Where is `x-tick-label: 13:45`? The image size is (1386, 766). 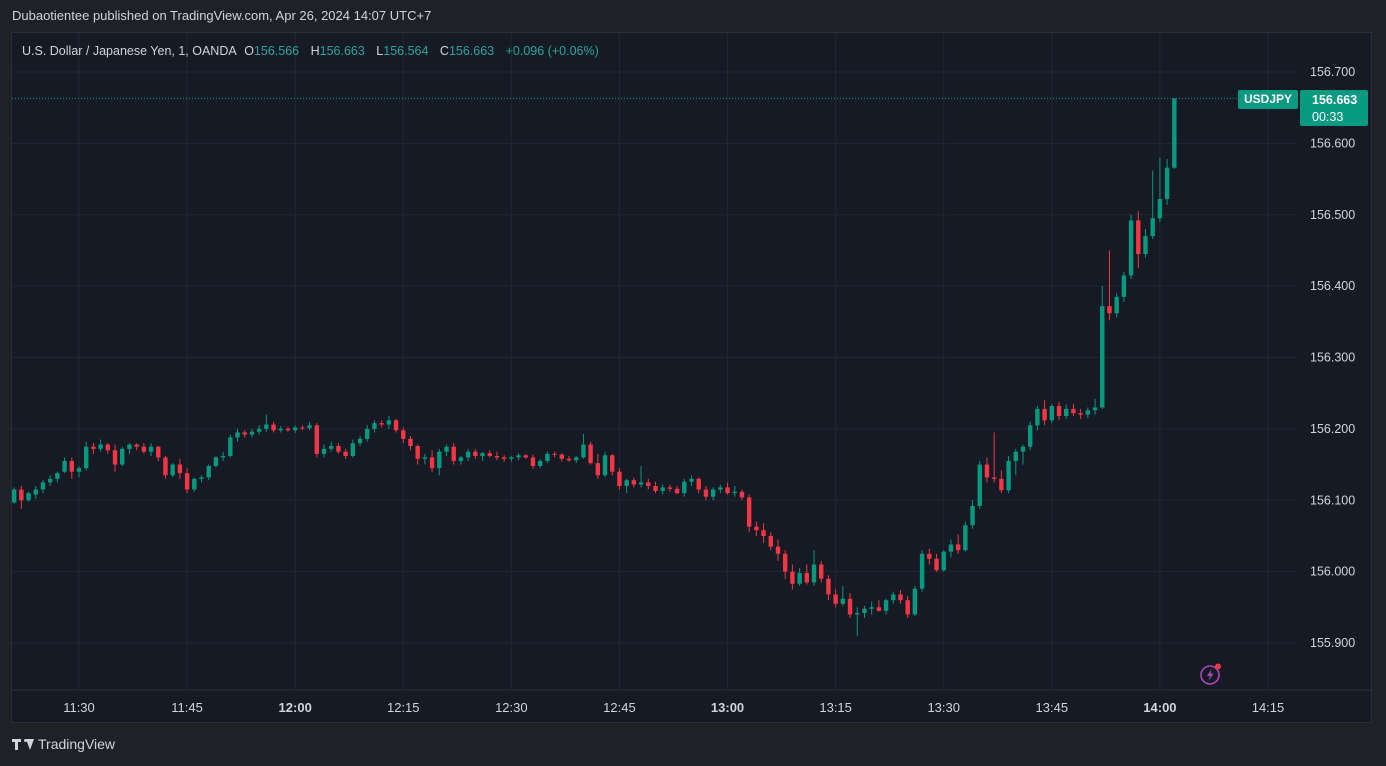
x-tick-label: 13:45 is located at coordinates (1052, 707).